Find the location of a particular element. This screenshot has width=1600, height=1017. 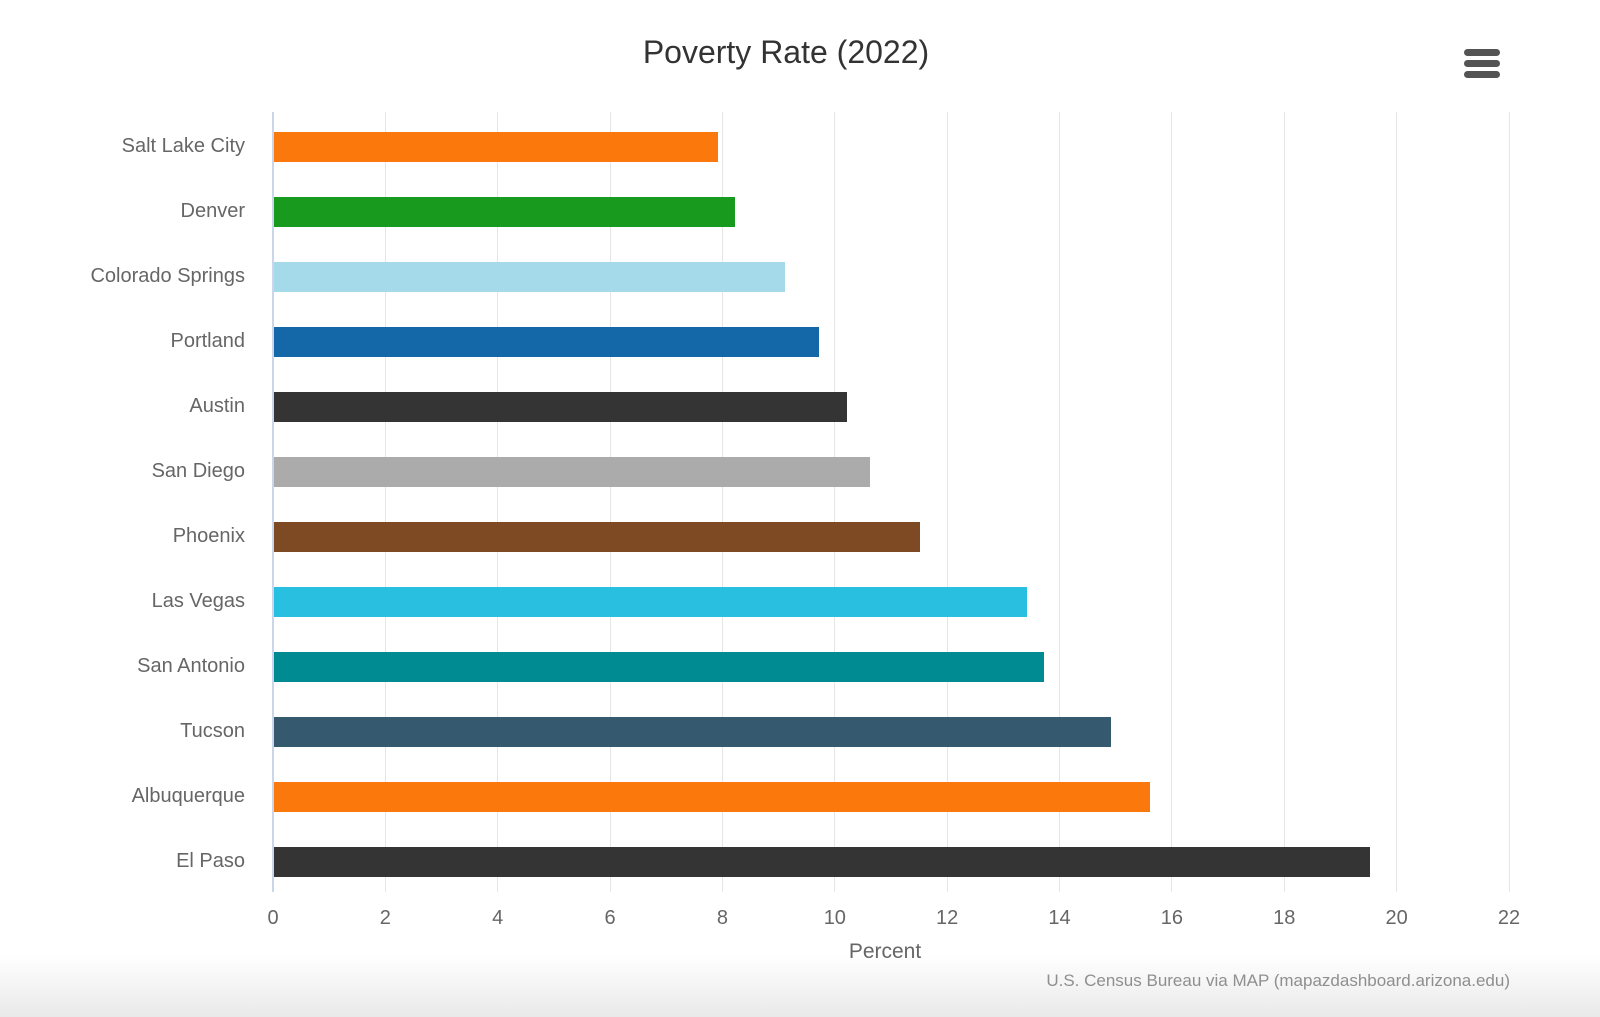

chart-title: Poverty Rate (2022) is located at coordinates (786, 52).